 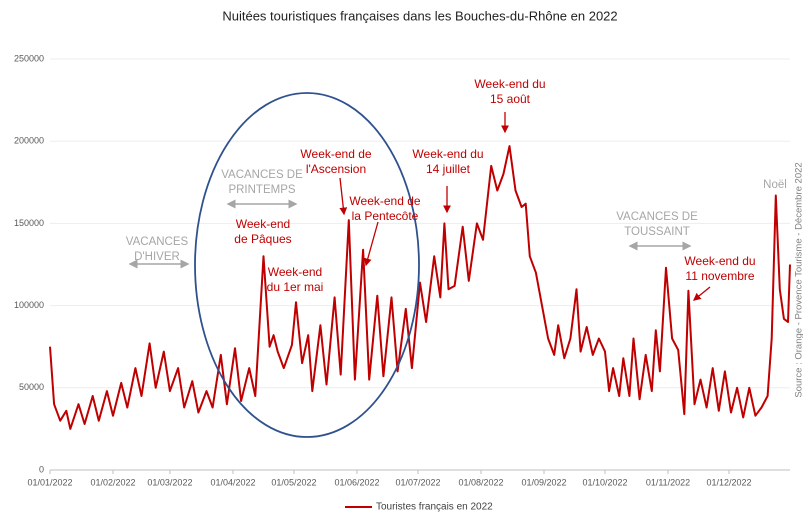 I want to click on y-tick-label: 250000, so click(x=29, y=58).